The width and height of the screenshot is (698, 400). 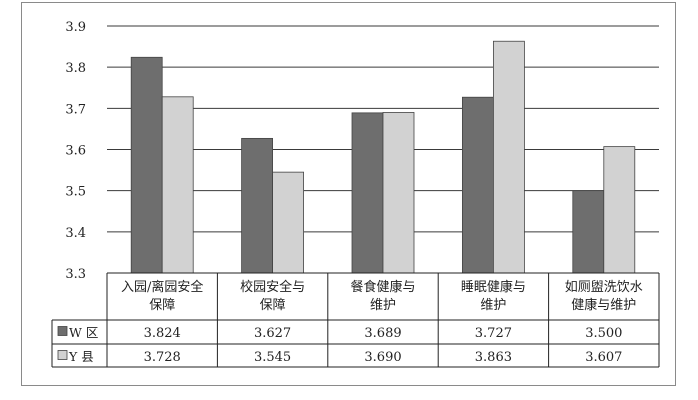 I want to click on legend-label: W 区, so click(x=83, y=332).